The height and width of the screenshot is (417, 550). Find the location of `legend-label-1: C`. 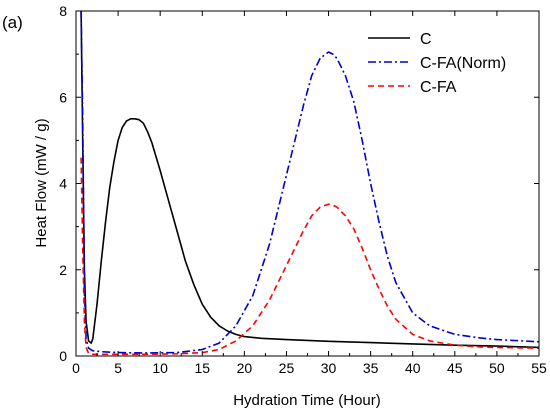

legend-label-1: C is located at coordinates (426, 39).